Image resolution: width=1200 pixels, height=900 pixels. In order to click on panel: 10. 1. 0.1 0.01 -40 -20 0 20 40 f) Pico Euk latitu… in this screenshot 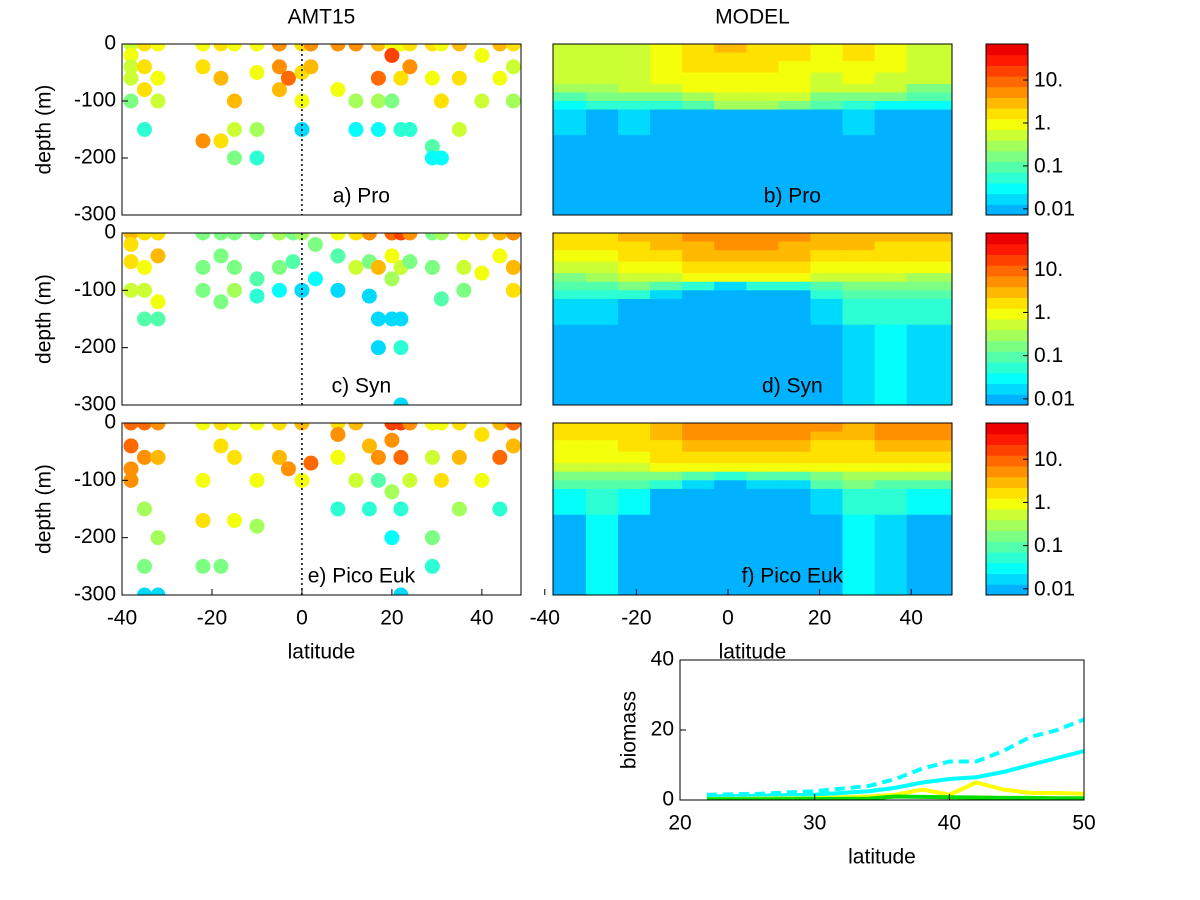, I will do `click(802, 543)`.